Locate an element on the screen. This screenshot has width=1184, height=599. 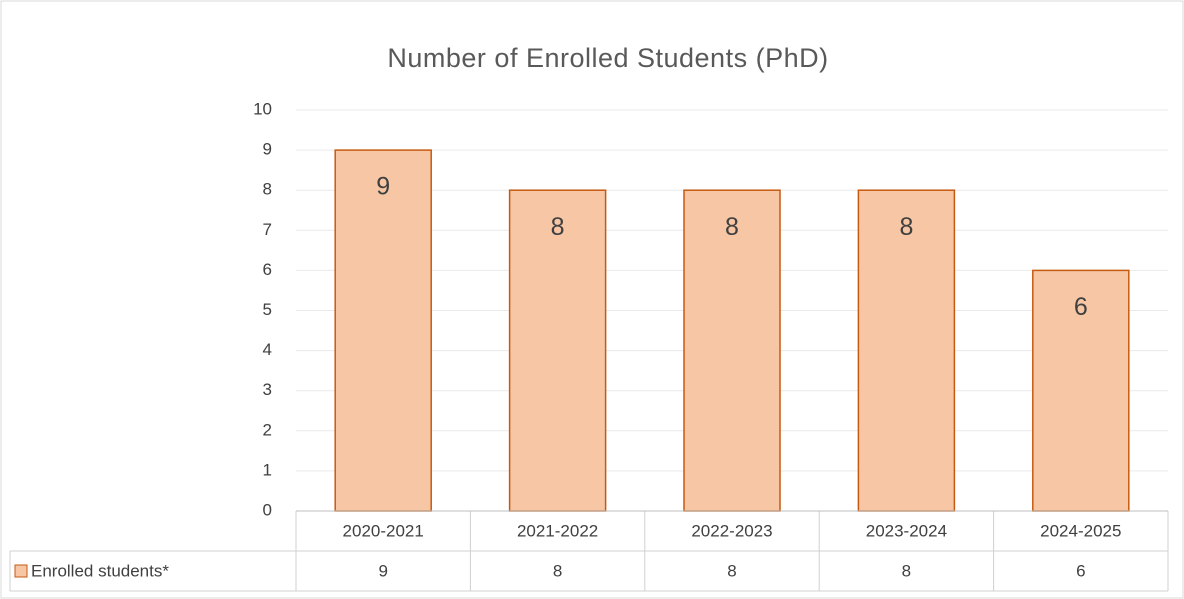
data-label: 6 is located at coordinates (1081, 307).